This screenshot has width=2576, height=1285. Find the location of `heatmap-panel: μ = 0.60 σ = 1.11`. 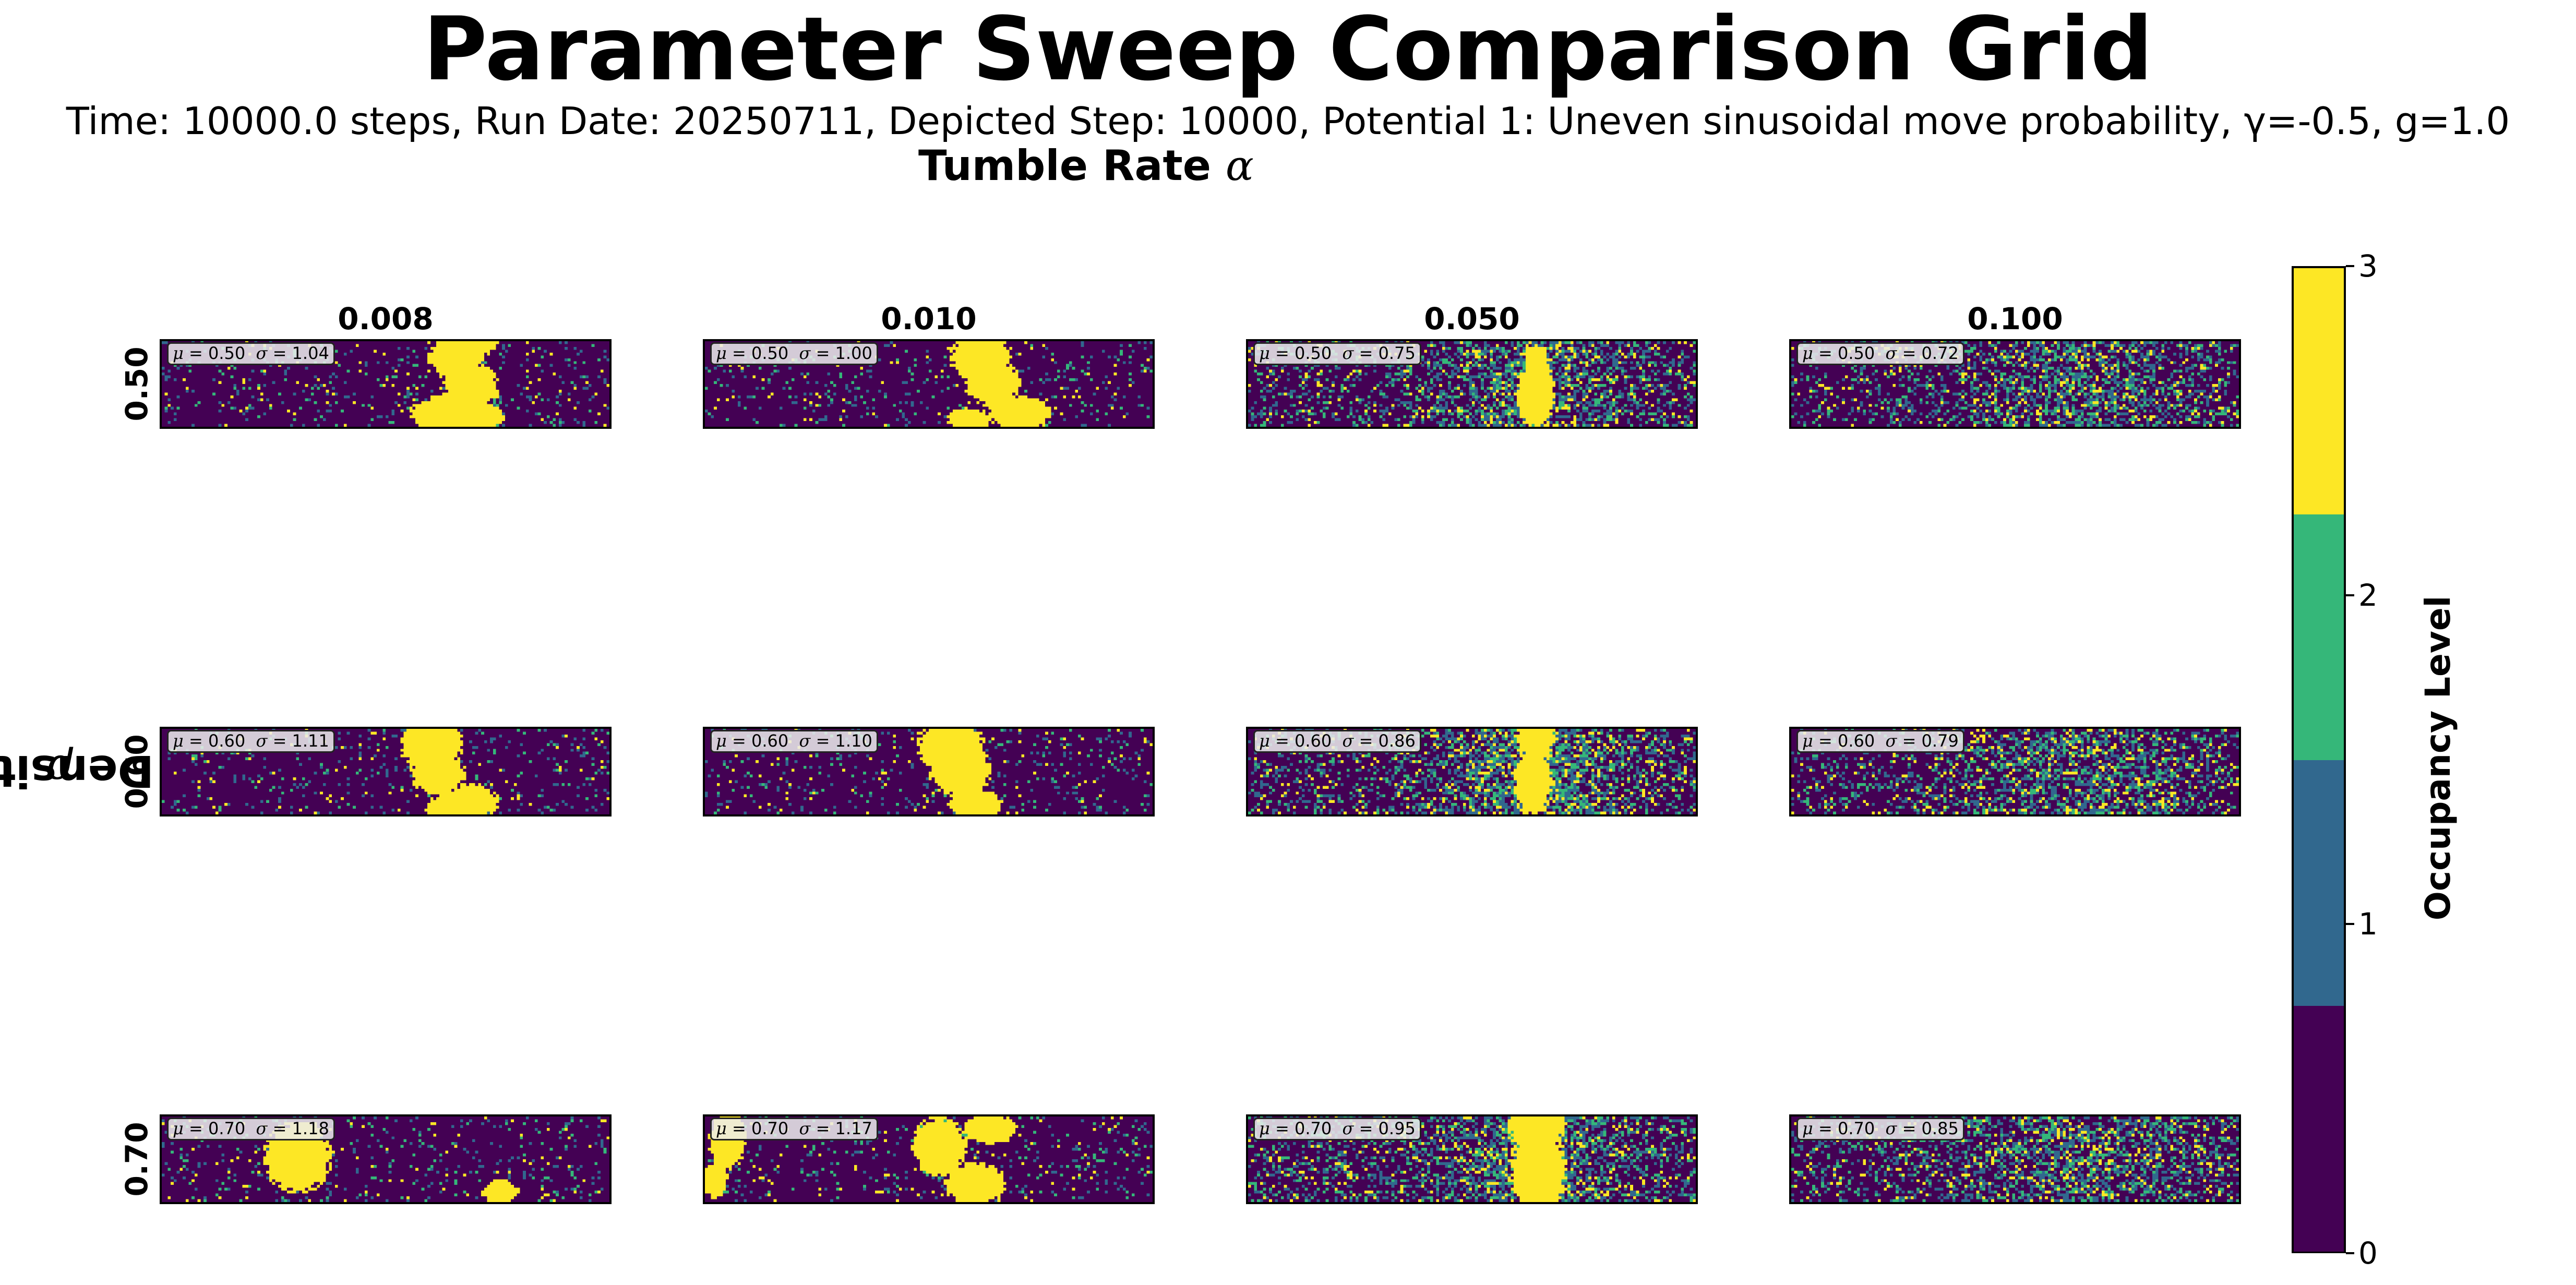

heatmap-panel: μ = 0.60 σ = 1.11 is located at coordinates (386, 772).